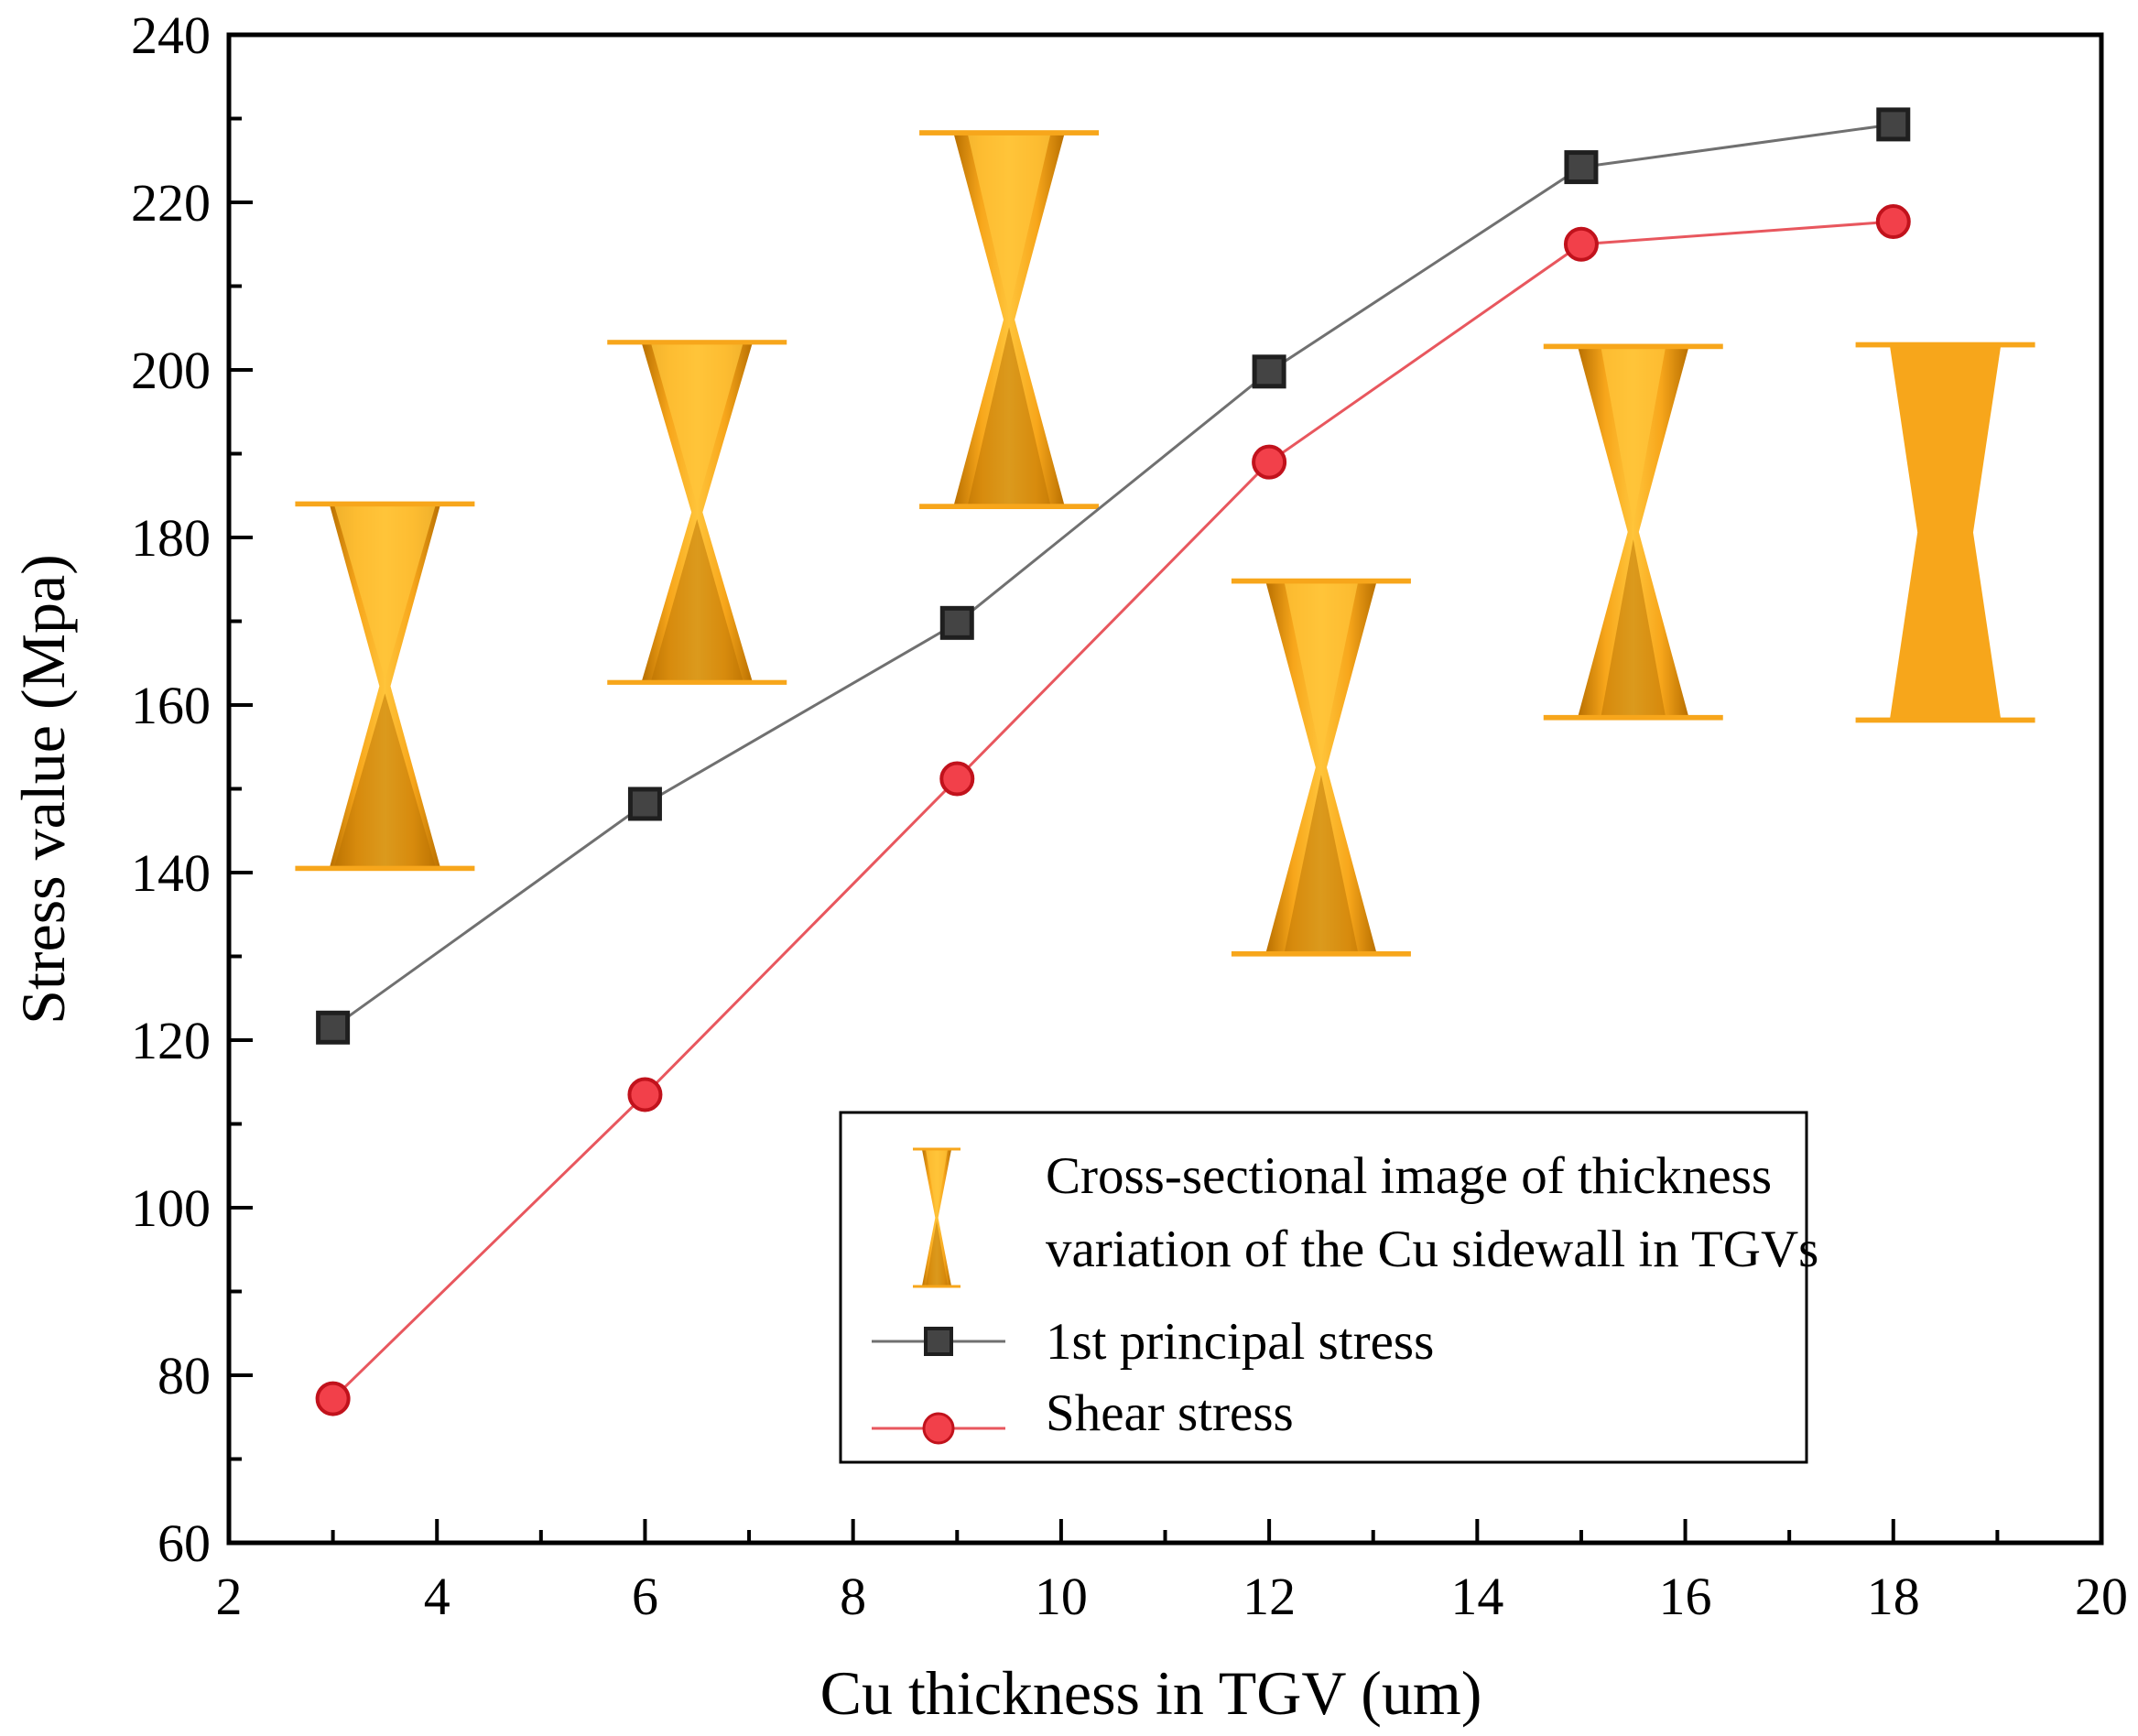 The height and width of the screenshot is (1736, 2138). What do you see at coordinates (2102, 1596) in the screenshot?
I see `x-tick-label: 20` at bounding box center [2102, 1596].